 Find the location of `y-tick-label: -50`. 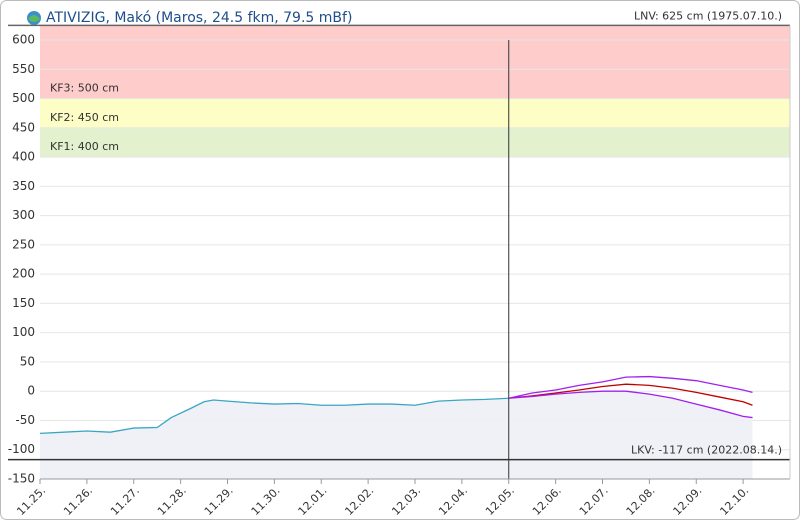

y-tick-label: -50 is located at coordinates (25, 420).